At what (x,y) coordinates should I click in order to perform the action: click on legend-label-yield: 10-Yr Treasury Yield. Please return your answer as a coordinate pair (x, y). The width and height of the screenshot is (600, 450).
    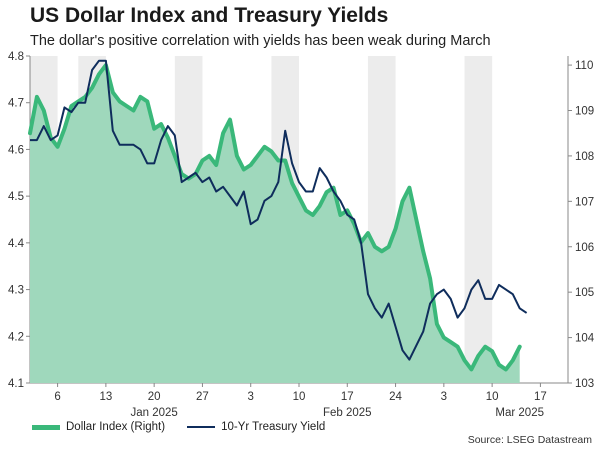
    Looking at the image, I should click on (273, 427).